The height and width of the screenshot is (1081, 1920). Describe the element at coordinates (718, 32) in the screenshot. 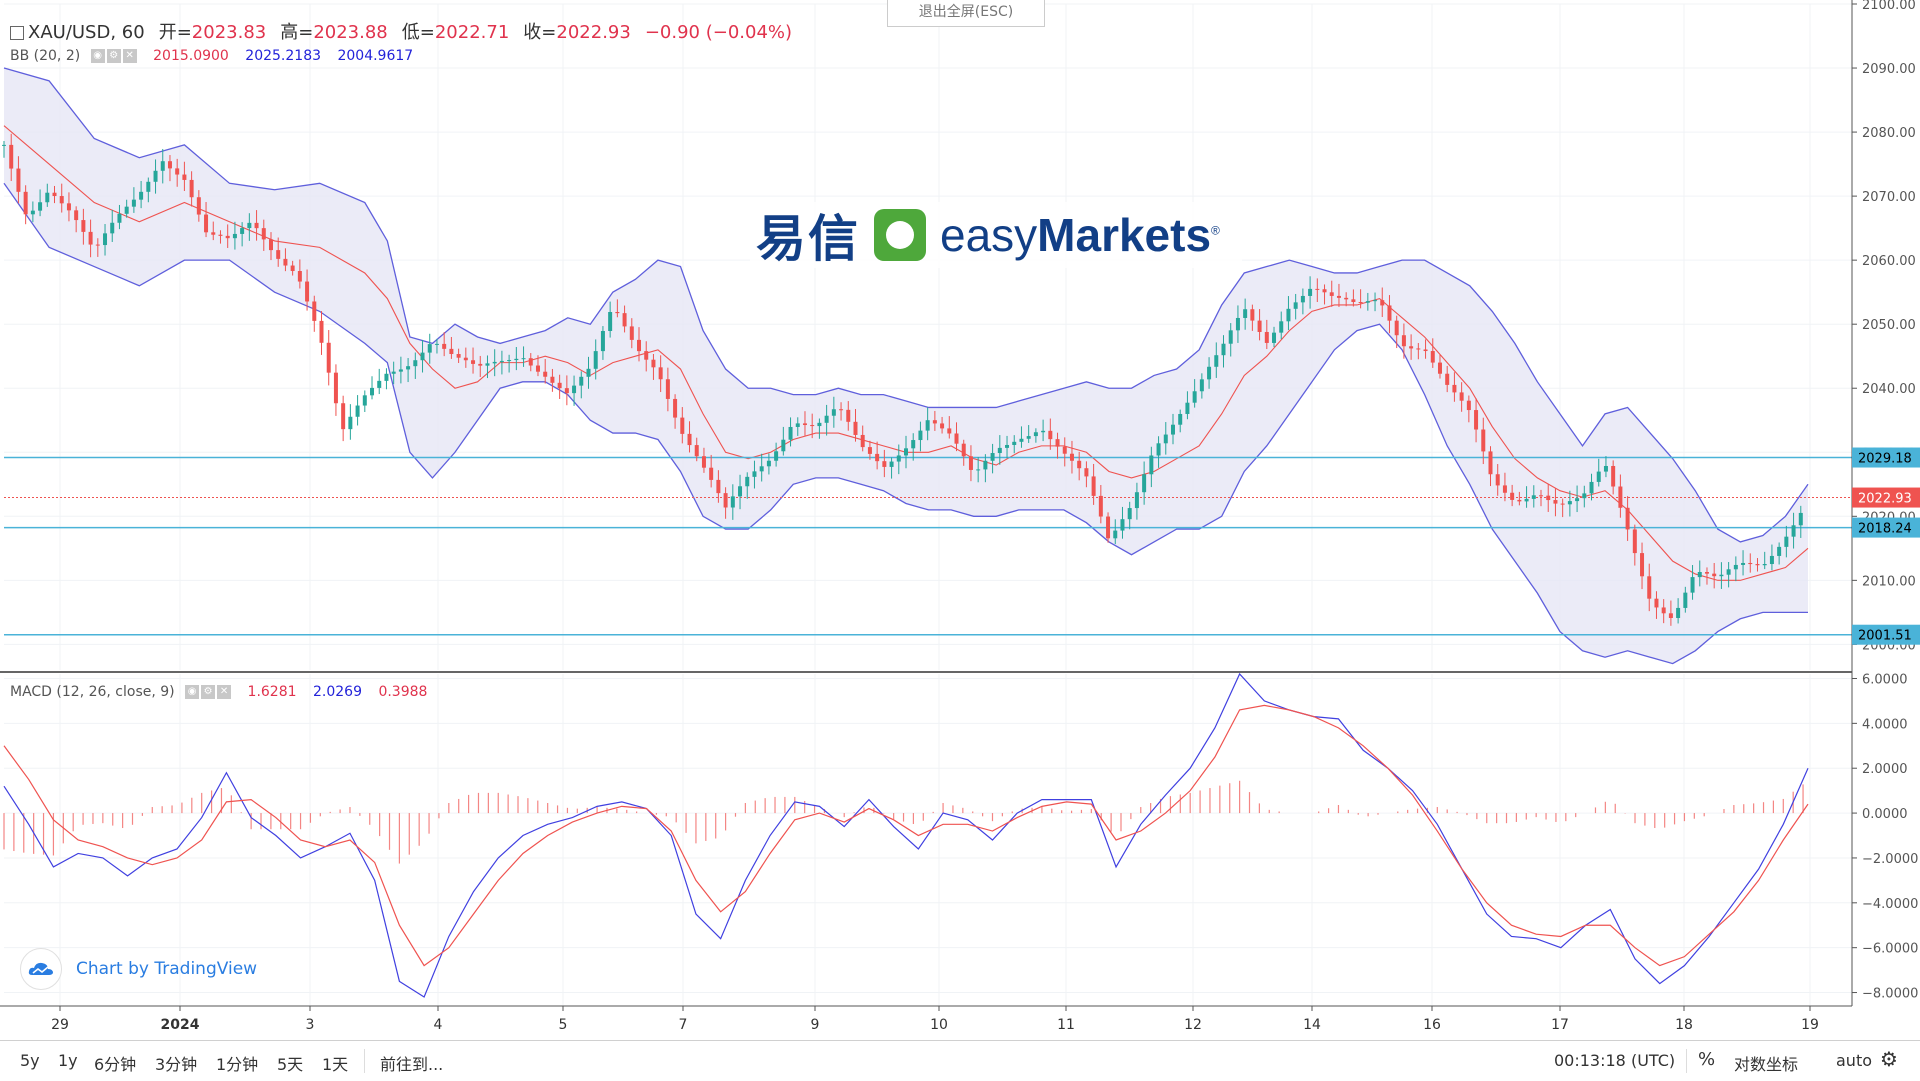

I see `change-value: −0.90 (−0.04%)` at that location.